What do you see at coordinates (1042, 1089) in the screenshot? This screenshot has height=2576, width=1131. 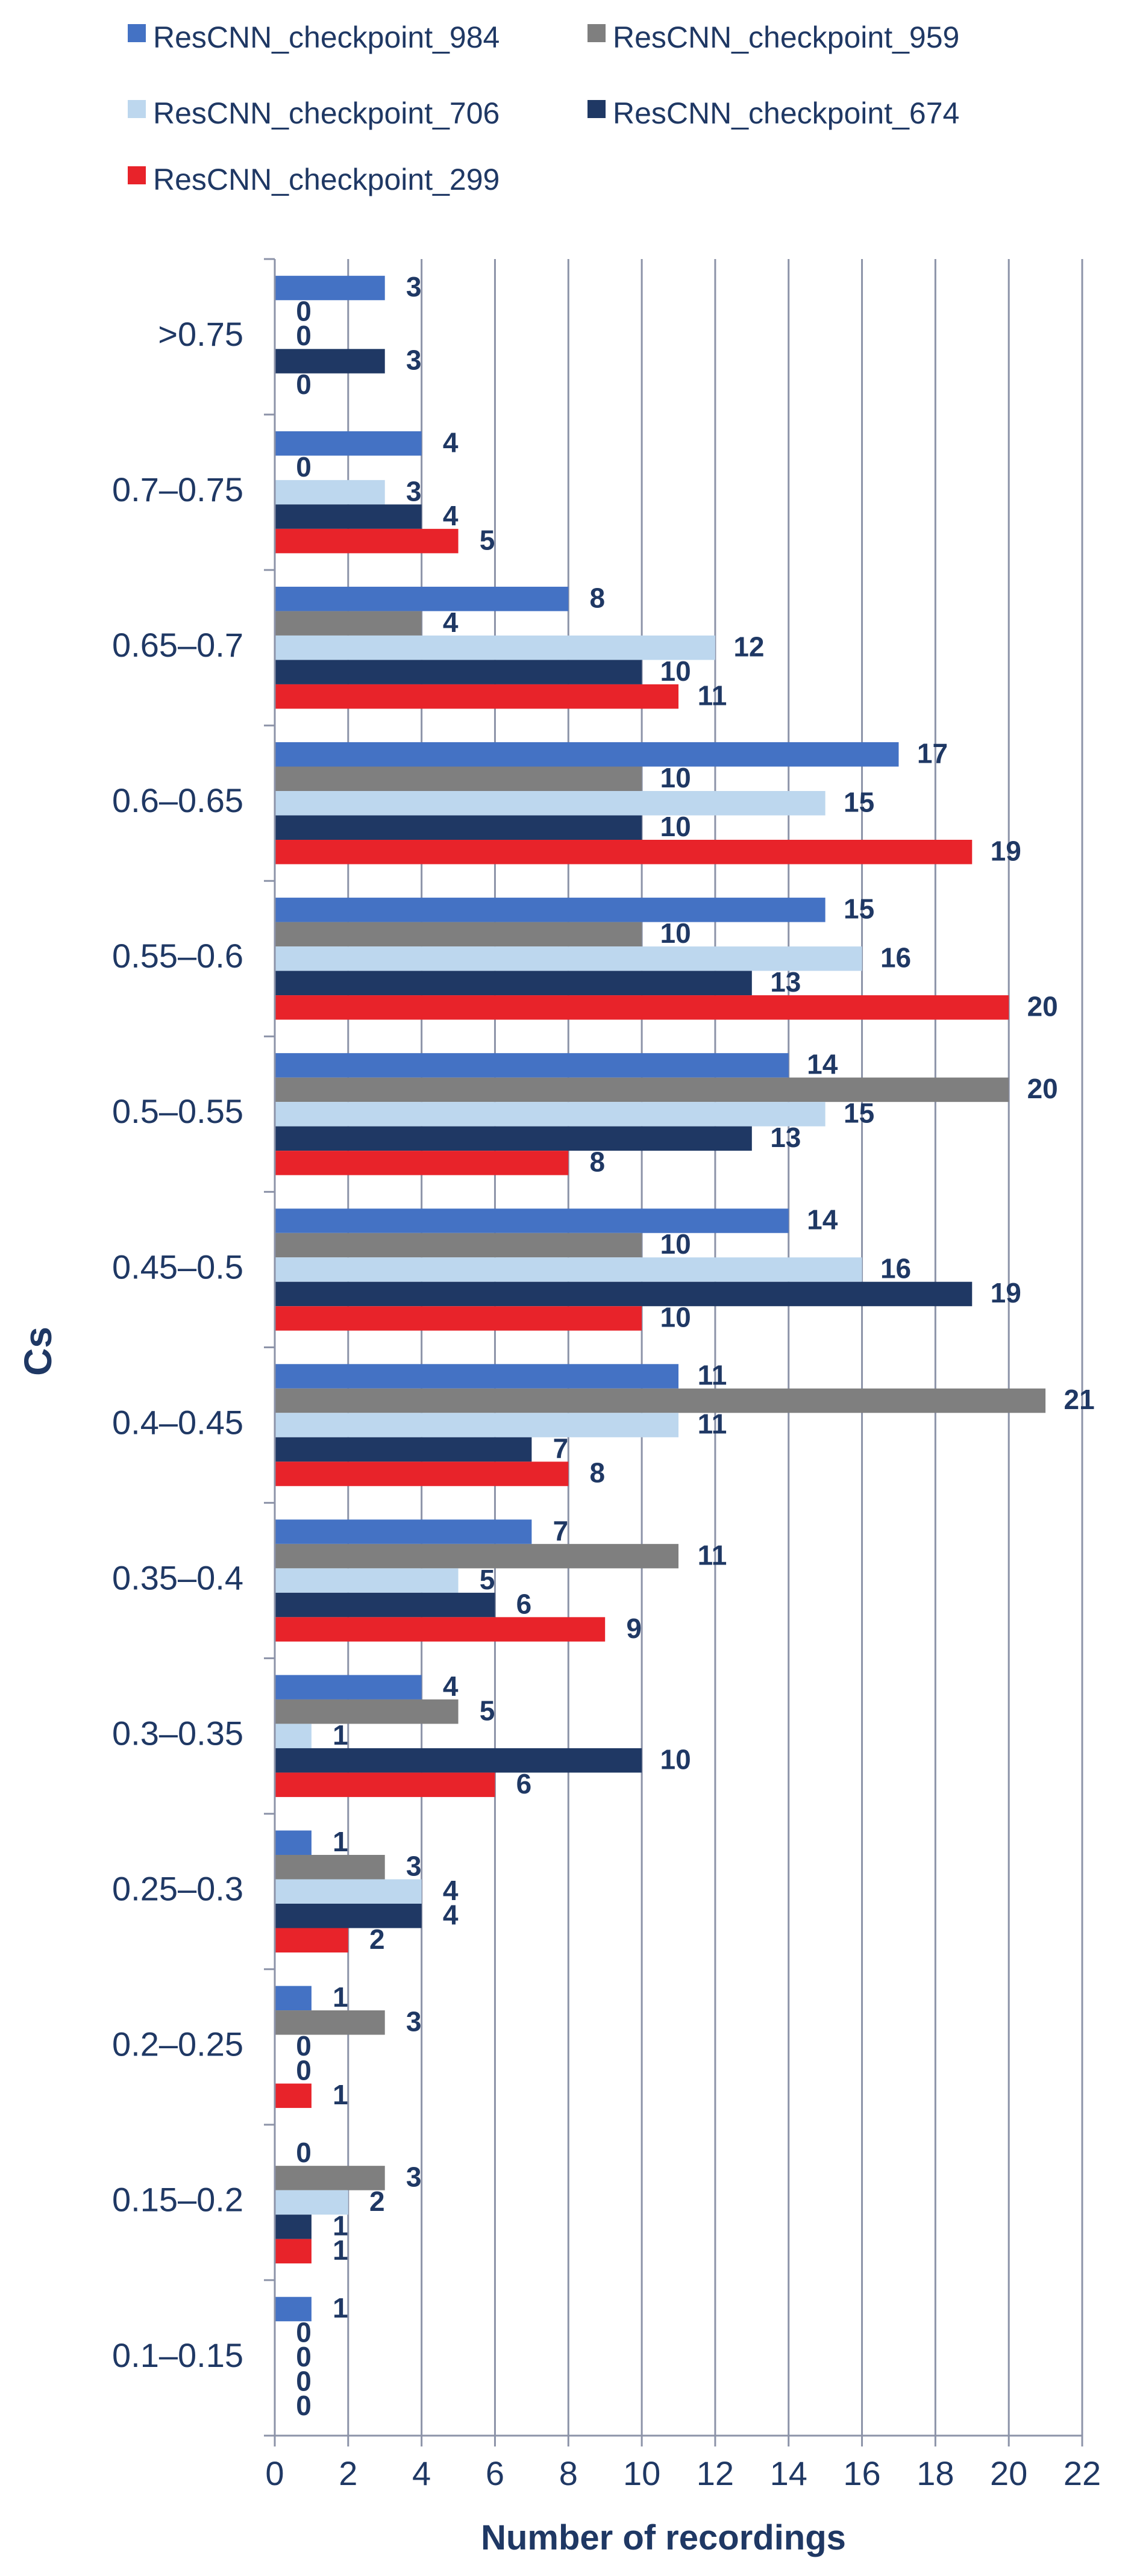 I see `bar-value-label-6-2: 20` at bounding box center [1042, 1089].